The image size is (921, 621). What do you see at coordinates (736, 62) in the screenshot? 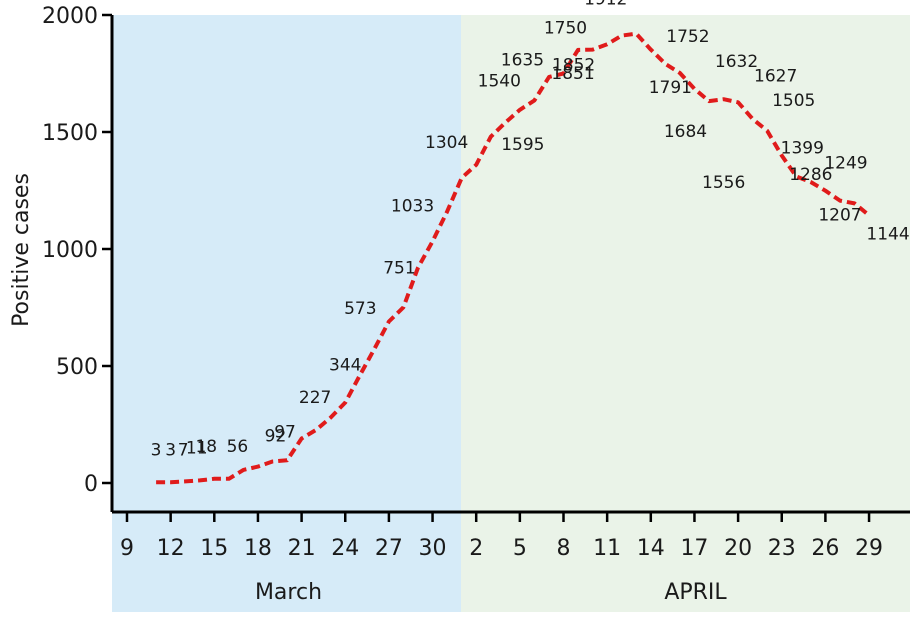
I see `data-label: 1632` at bounding box center [736, 62].